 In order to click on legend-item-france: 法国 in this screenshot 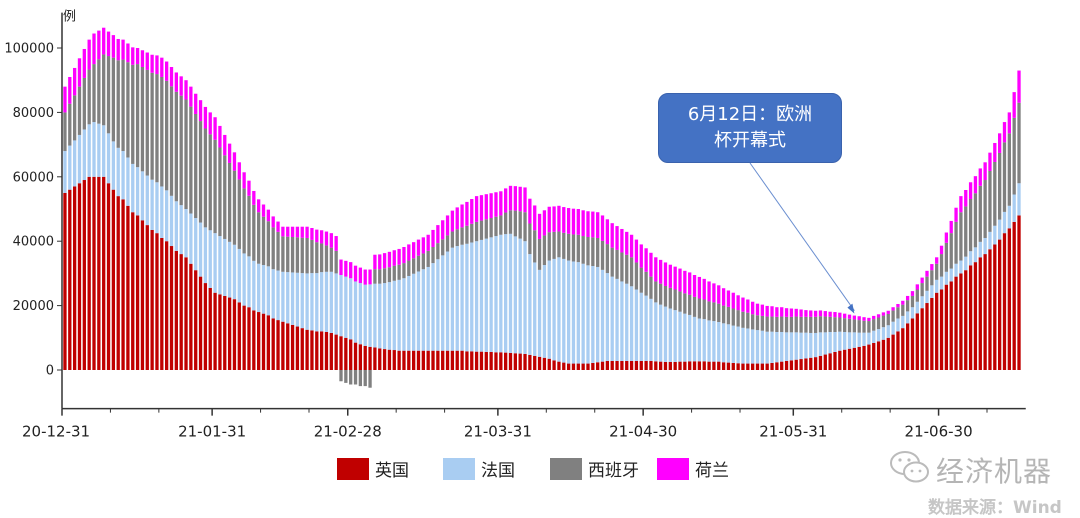, I will do `click(479, 468)`.